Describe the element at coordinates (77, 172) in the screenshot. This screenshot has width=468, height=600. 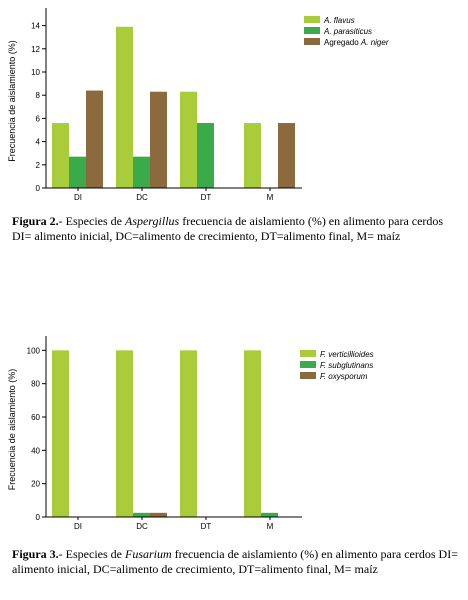
I see `bar-a-parasiticus-di` at that location.